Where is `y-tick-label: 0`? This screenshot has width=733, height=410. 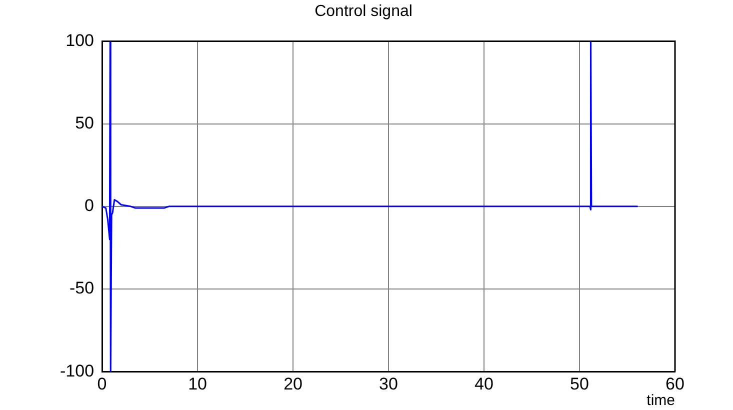
y-tick-label: 0 is located at coordinates (89, 206).